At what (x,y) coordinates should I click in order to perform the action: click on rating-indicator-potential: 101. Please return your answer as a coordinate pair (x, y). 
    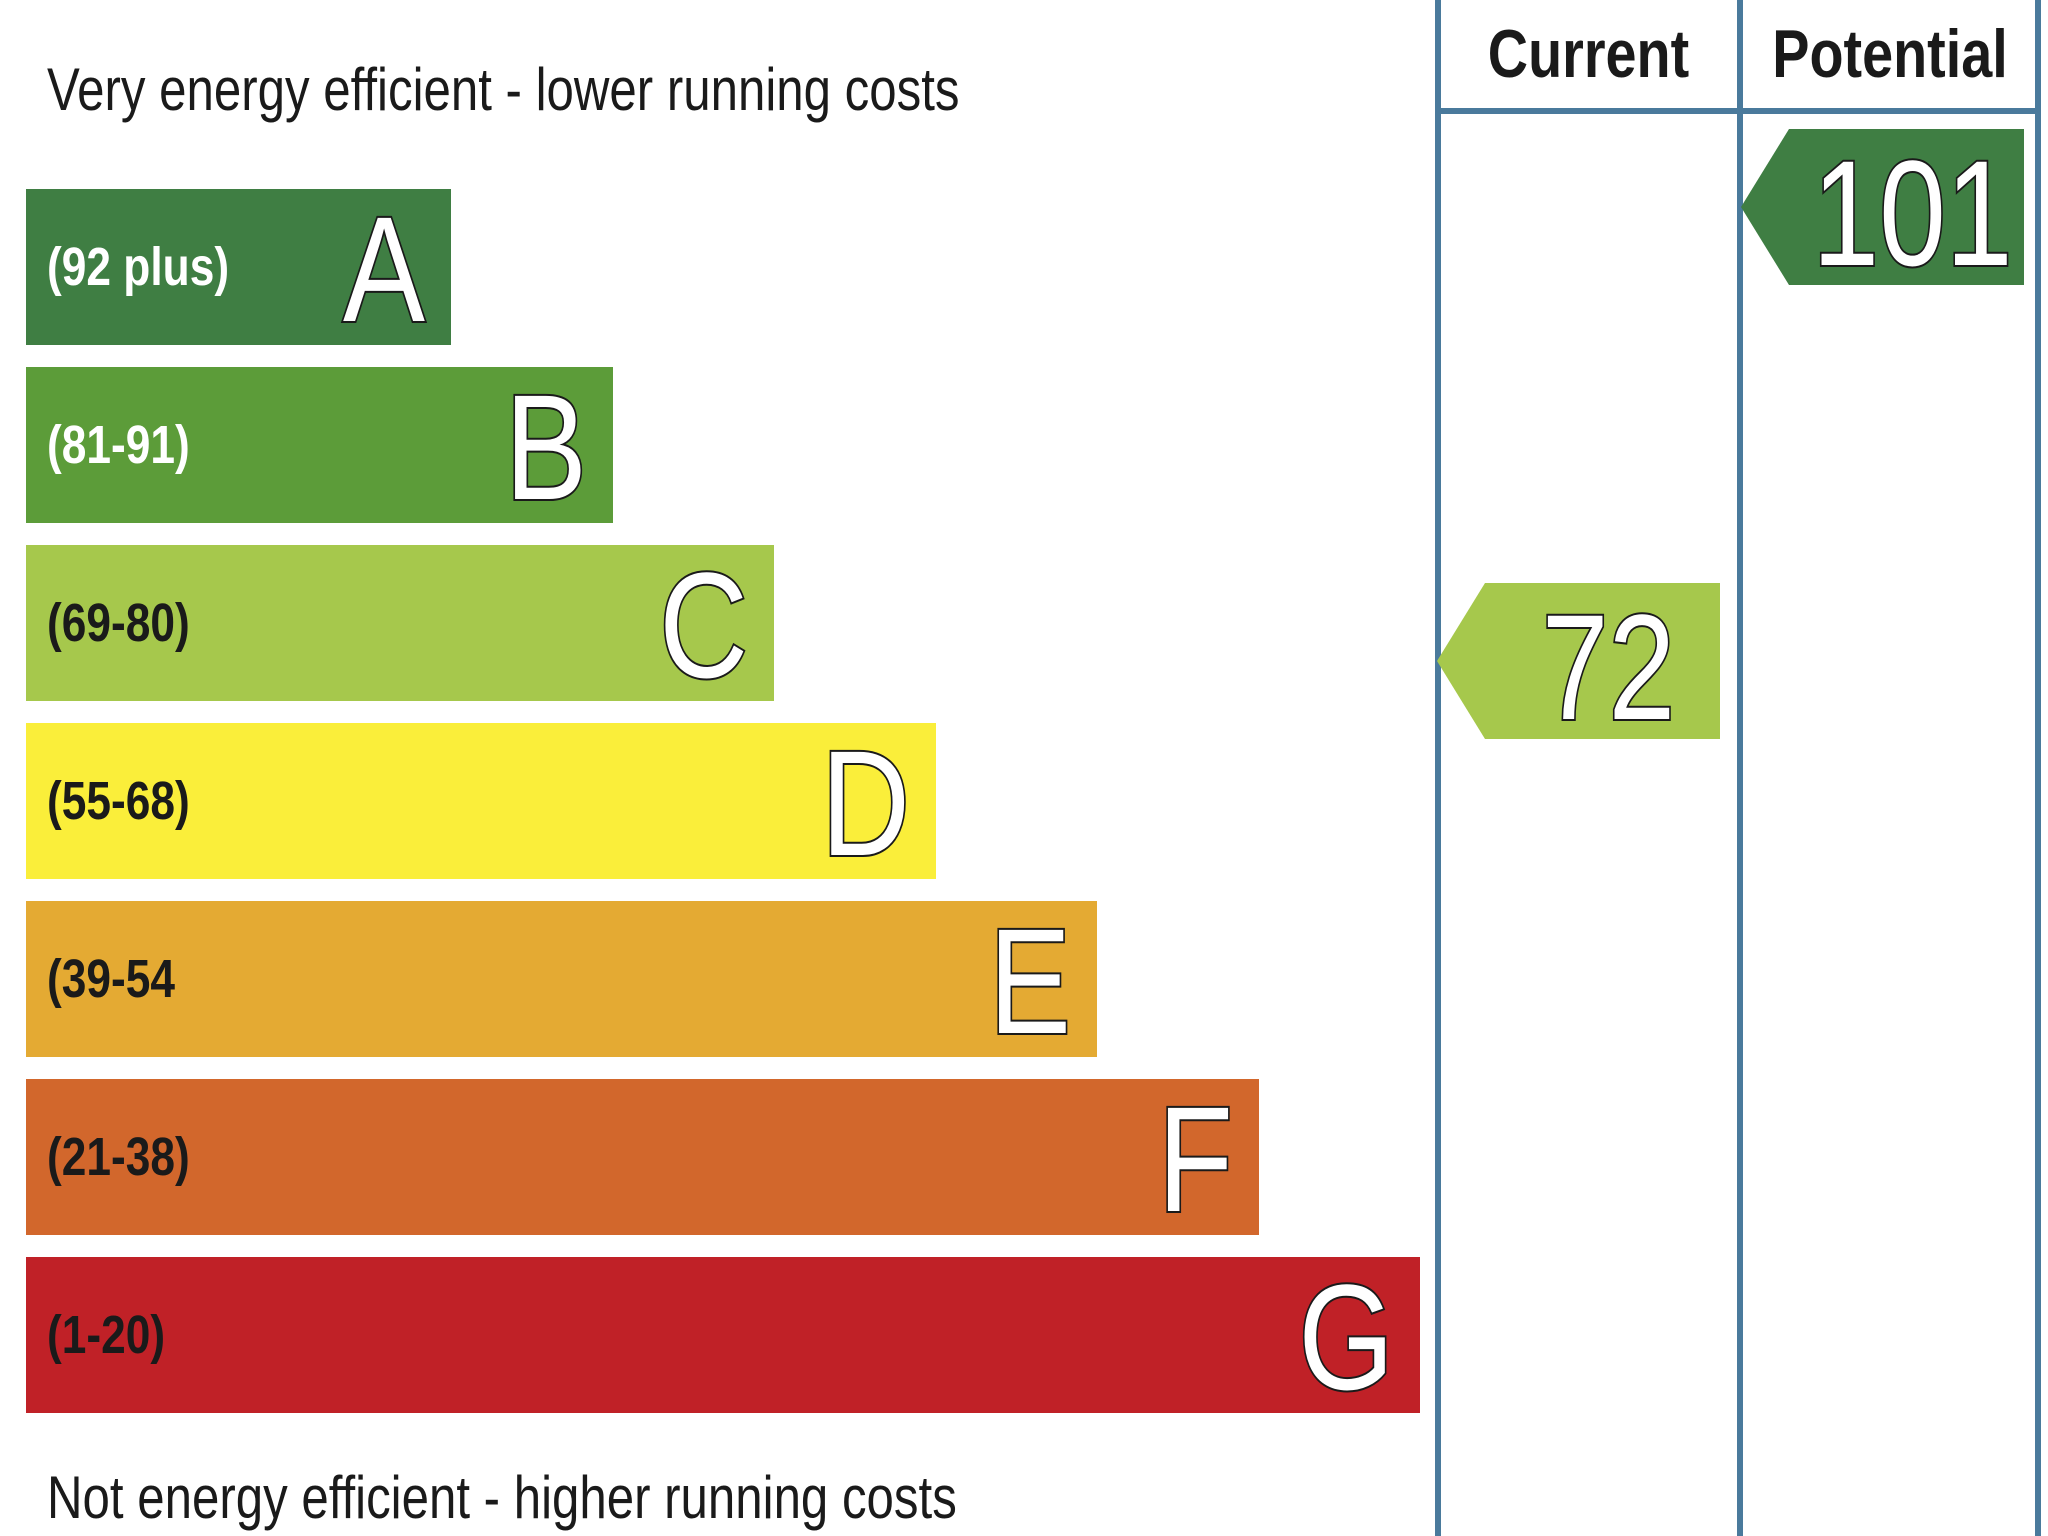
    Looking at the image, I should click on (1882, 213).